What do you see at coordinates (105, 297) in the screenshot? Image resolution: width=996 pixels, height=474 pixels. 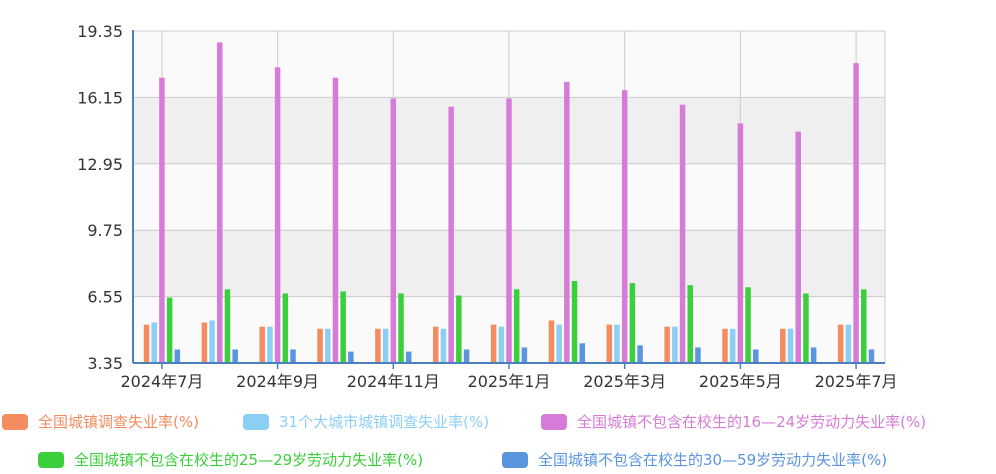 I see `y-tick-label: 6.55` at bounding box center [105, 297].